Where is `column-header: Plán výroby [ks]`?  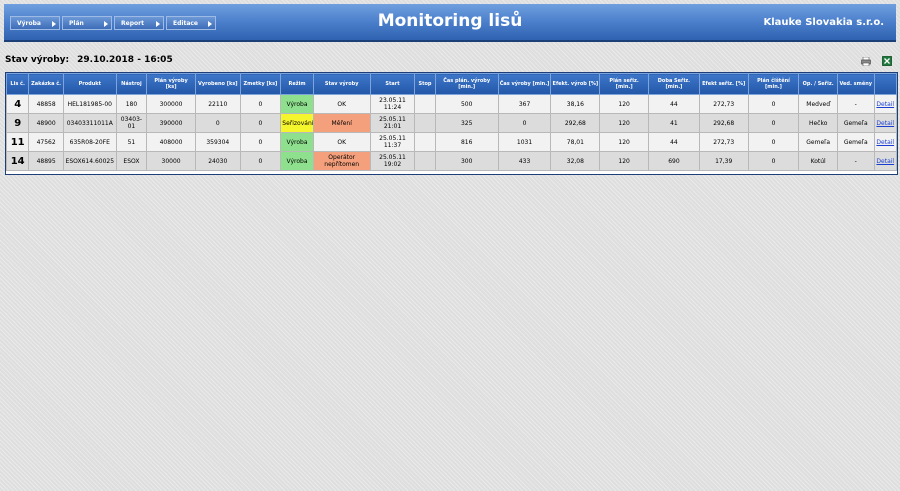
column-header: Plán výroby [ks] is located at coordinates (171, 84).